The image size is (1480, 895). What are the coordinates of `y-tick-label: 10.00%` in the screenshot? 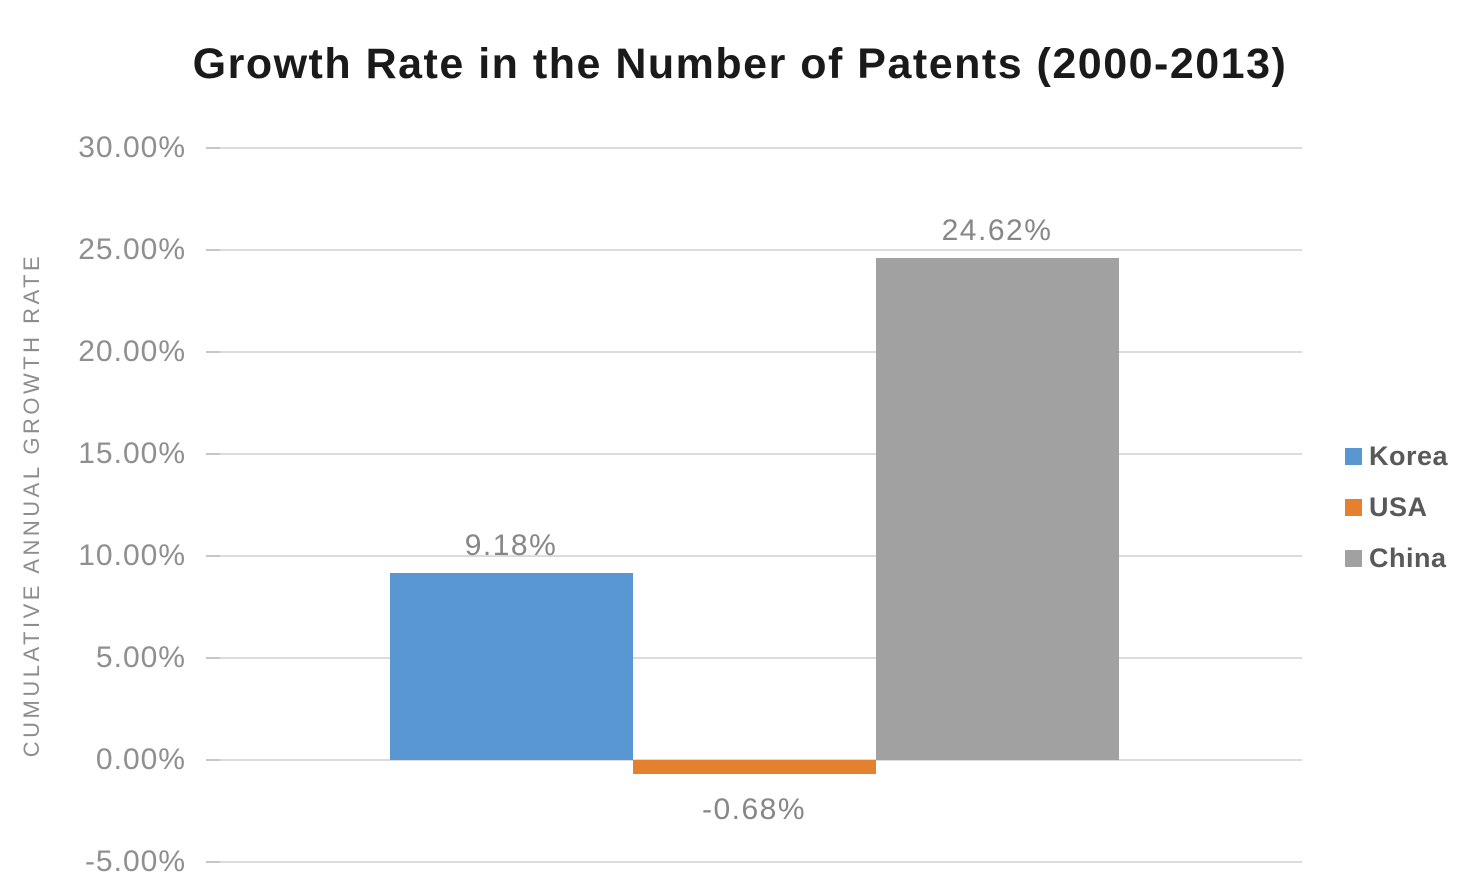 It's located at (132, 555).